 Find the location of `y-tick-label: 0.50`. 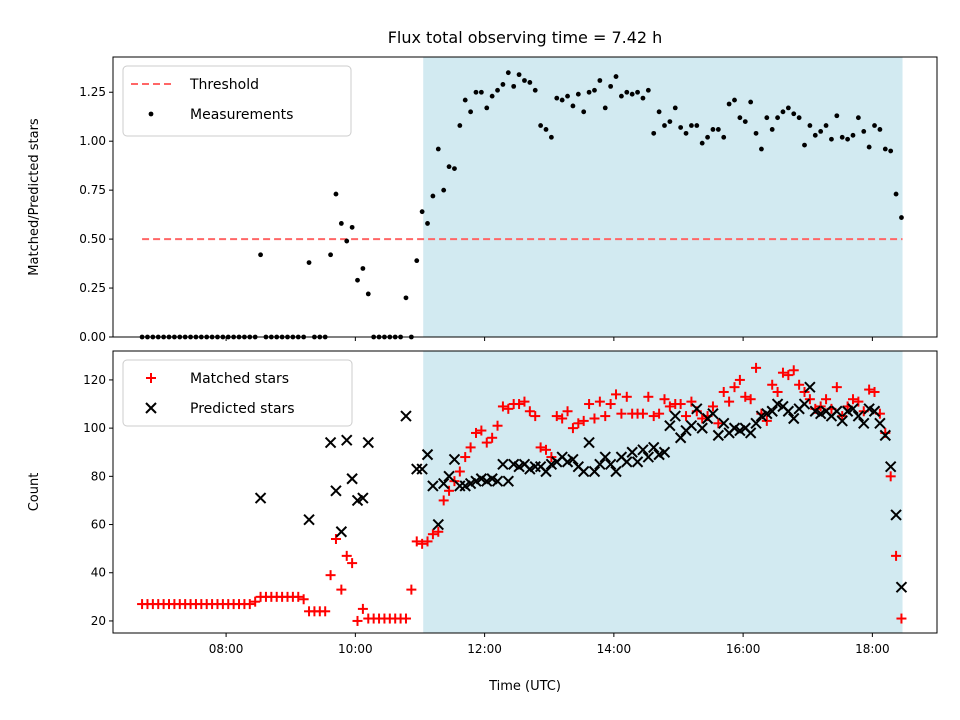

y-tick-label: 0.50 is located at coordinates (92, 239).